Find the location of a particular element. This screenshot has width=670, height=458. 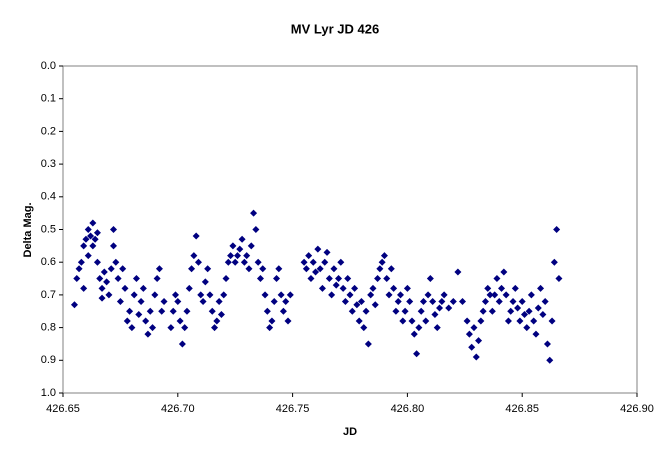

y-tick-label: 0.4 is located at coordinates (48, 197).